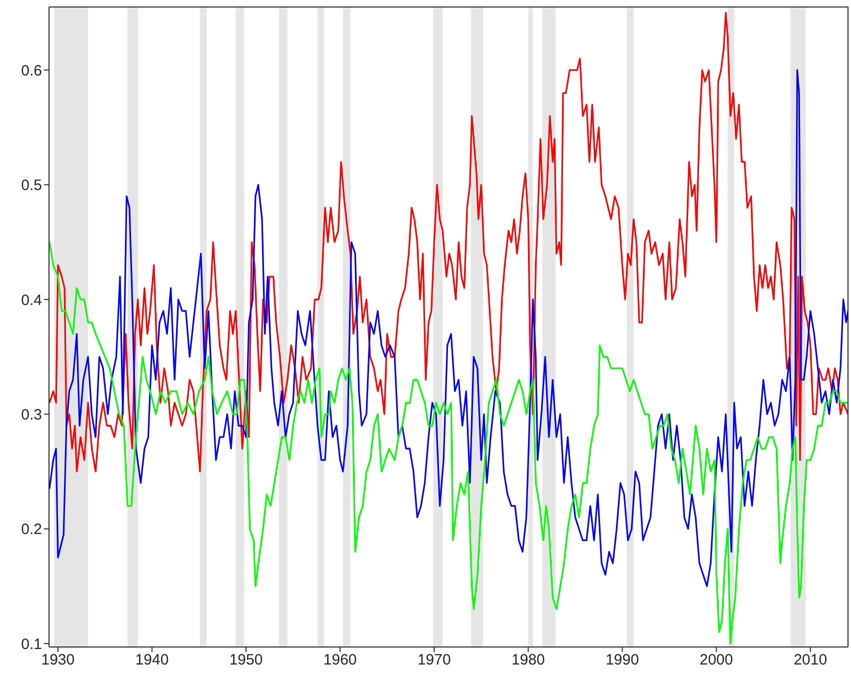  What do you see at coordinates (31, 529) in the screenshot?
I see `y-tick-label: 0.2` at bounding box center [31, 529].